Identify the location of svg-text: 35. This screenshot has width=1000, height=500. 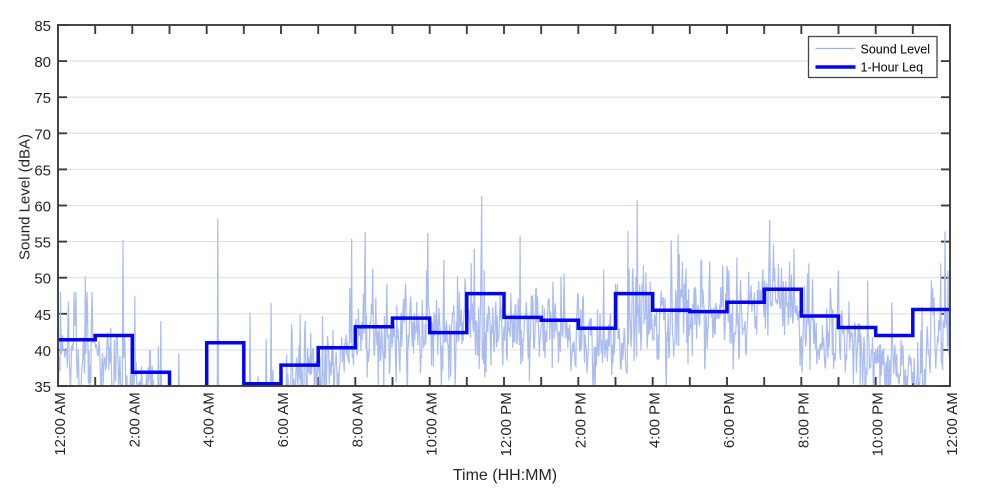
(42, 387).